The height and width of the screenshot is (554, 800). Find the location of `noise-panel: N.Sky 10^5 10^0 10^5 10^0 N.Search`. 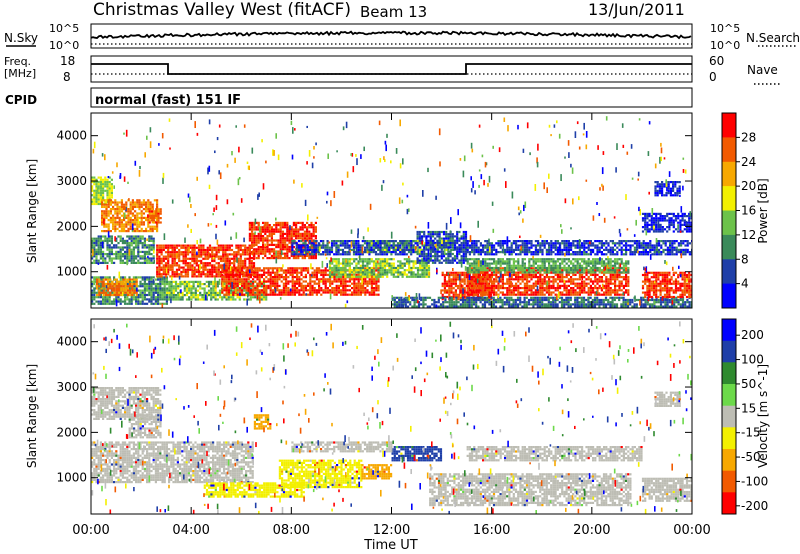

noise-panel: N.Sky 10^5 10^0 10^5 10^0 N.Search is located at coordinates (402, 37).